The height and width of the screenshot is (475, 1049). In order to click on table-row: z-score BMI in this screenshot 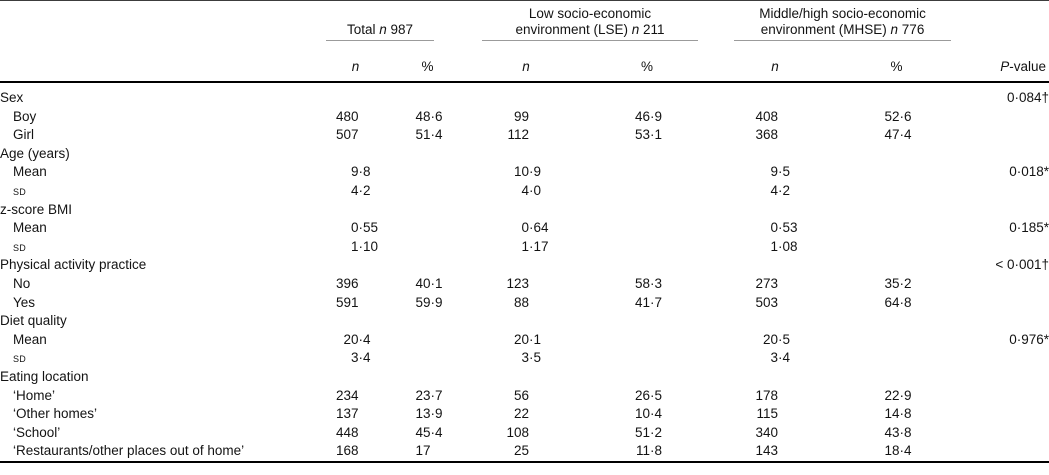, I will do `click(524, 210)`.